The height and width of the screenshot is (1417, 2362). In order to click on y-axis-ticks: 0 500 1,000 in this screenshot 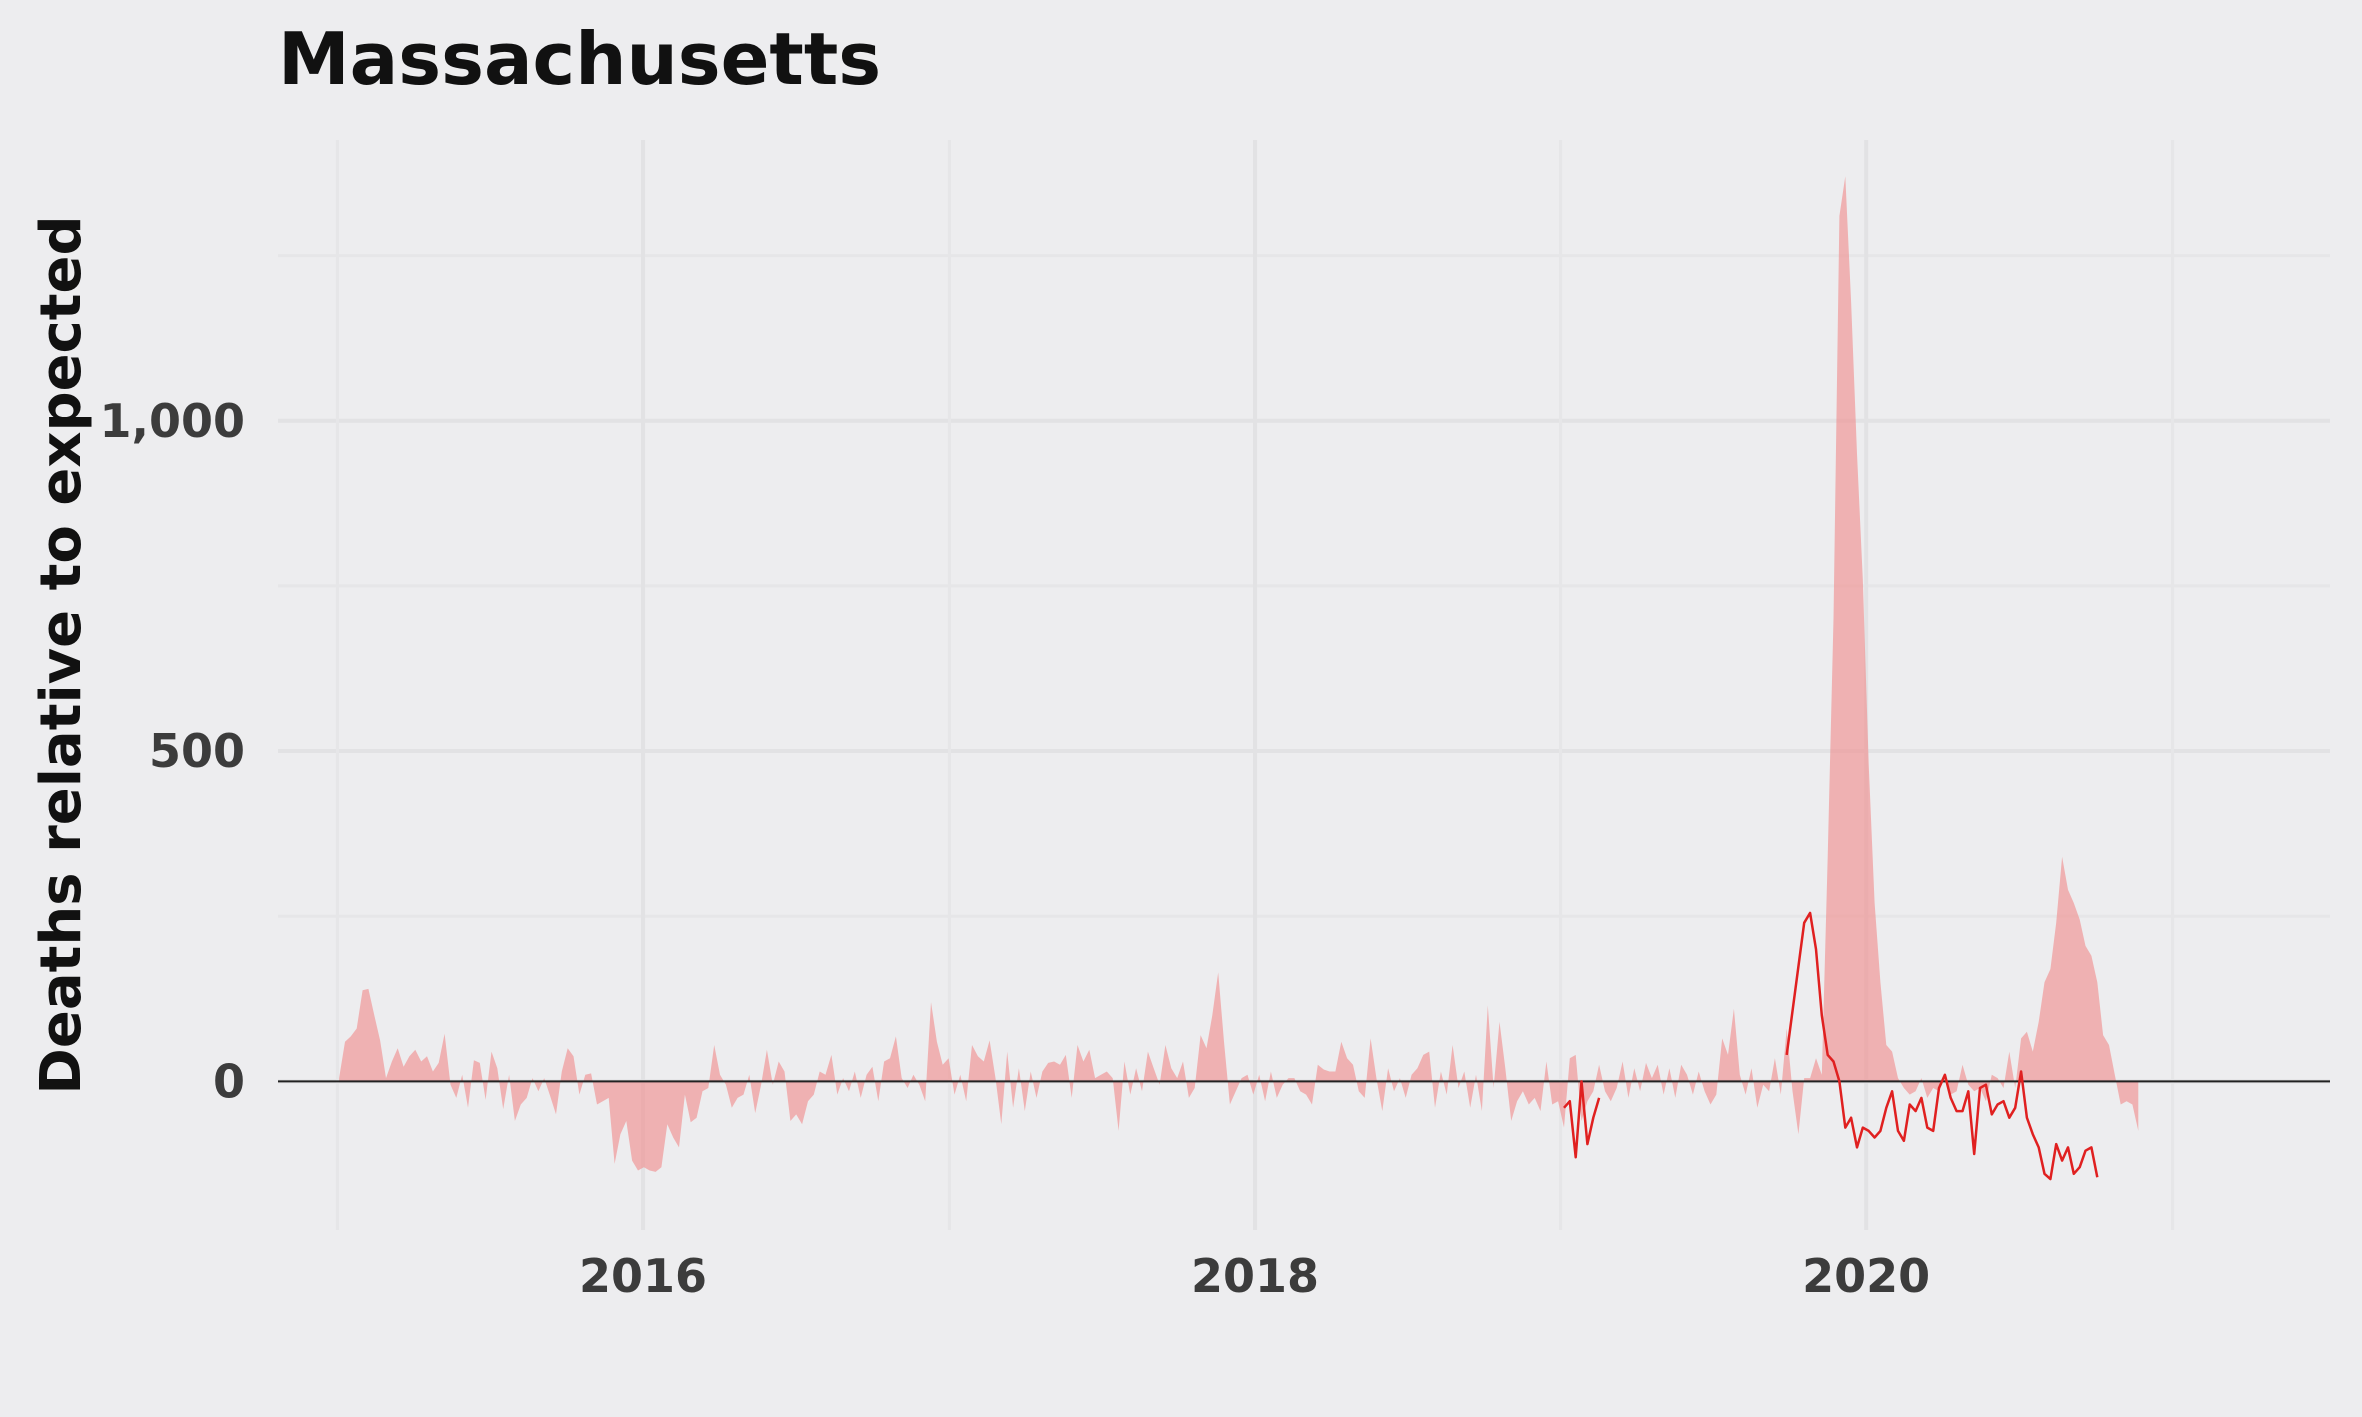, I will do `click(172, 751)`.